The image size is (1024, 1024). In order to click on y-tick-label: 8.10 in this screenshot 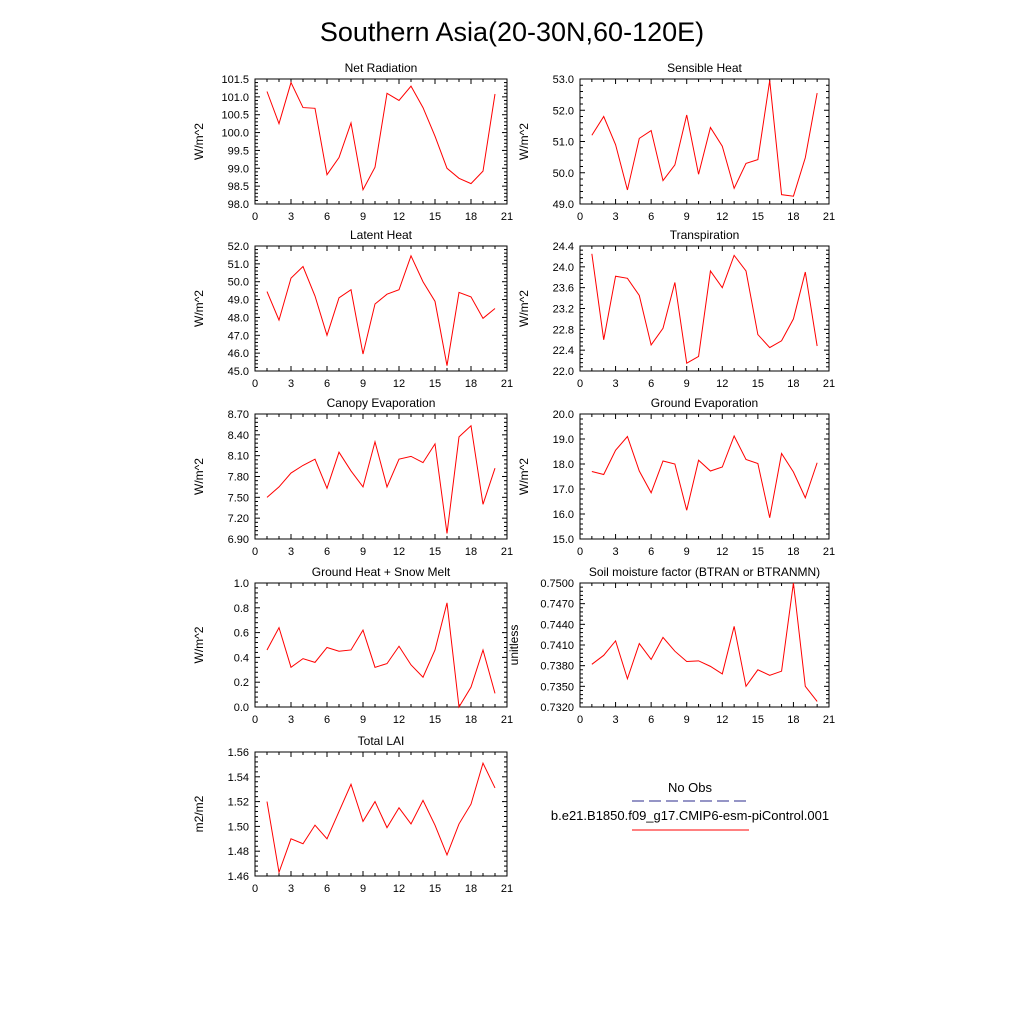, I will do `click(238, 457)`.